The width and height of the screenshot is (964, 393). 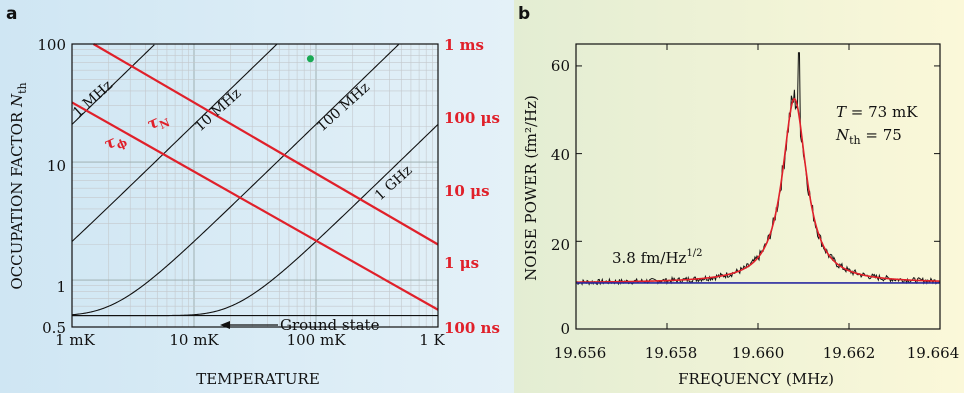 What do you see at coordinates (258, 379) in the screenshot?
I see `panel-a-x-axis-title: TEMPERATURE` at bounding box center [258, 379].